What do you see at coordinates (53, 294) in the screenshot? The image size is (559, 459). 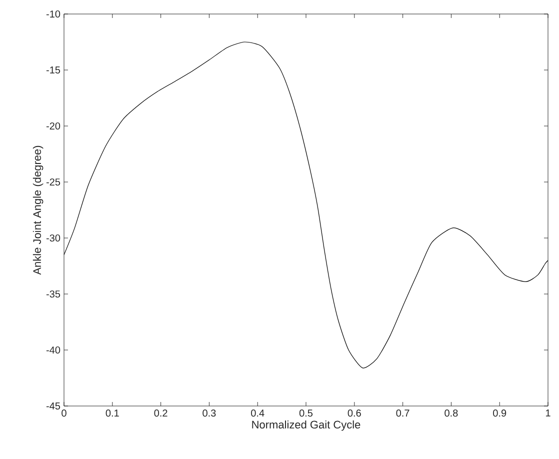 I see `y-tick-label: -35` at bounding box center [53, 294].